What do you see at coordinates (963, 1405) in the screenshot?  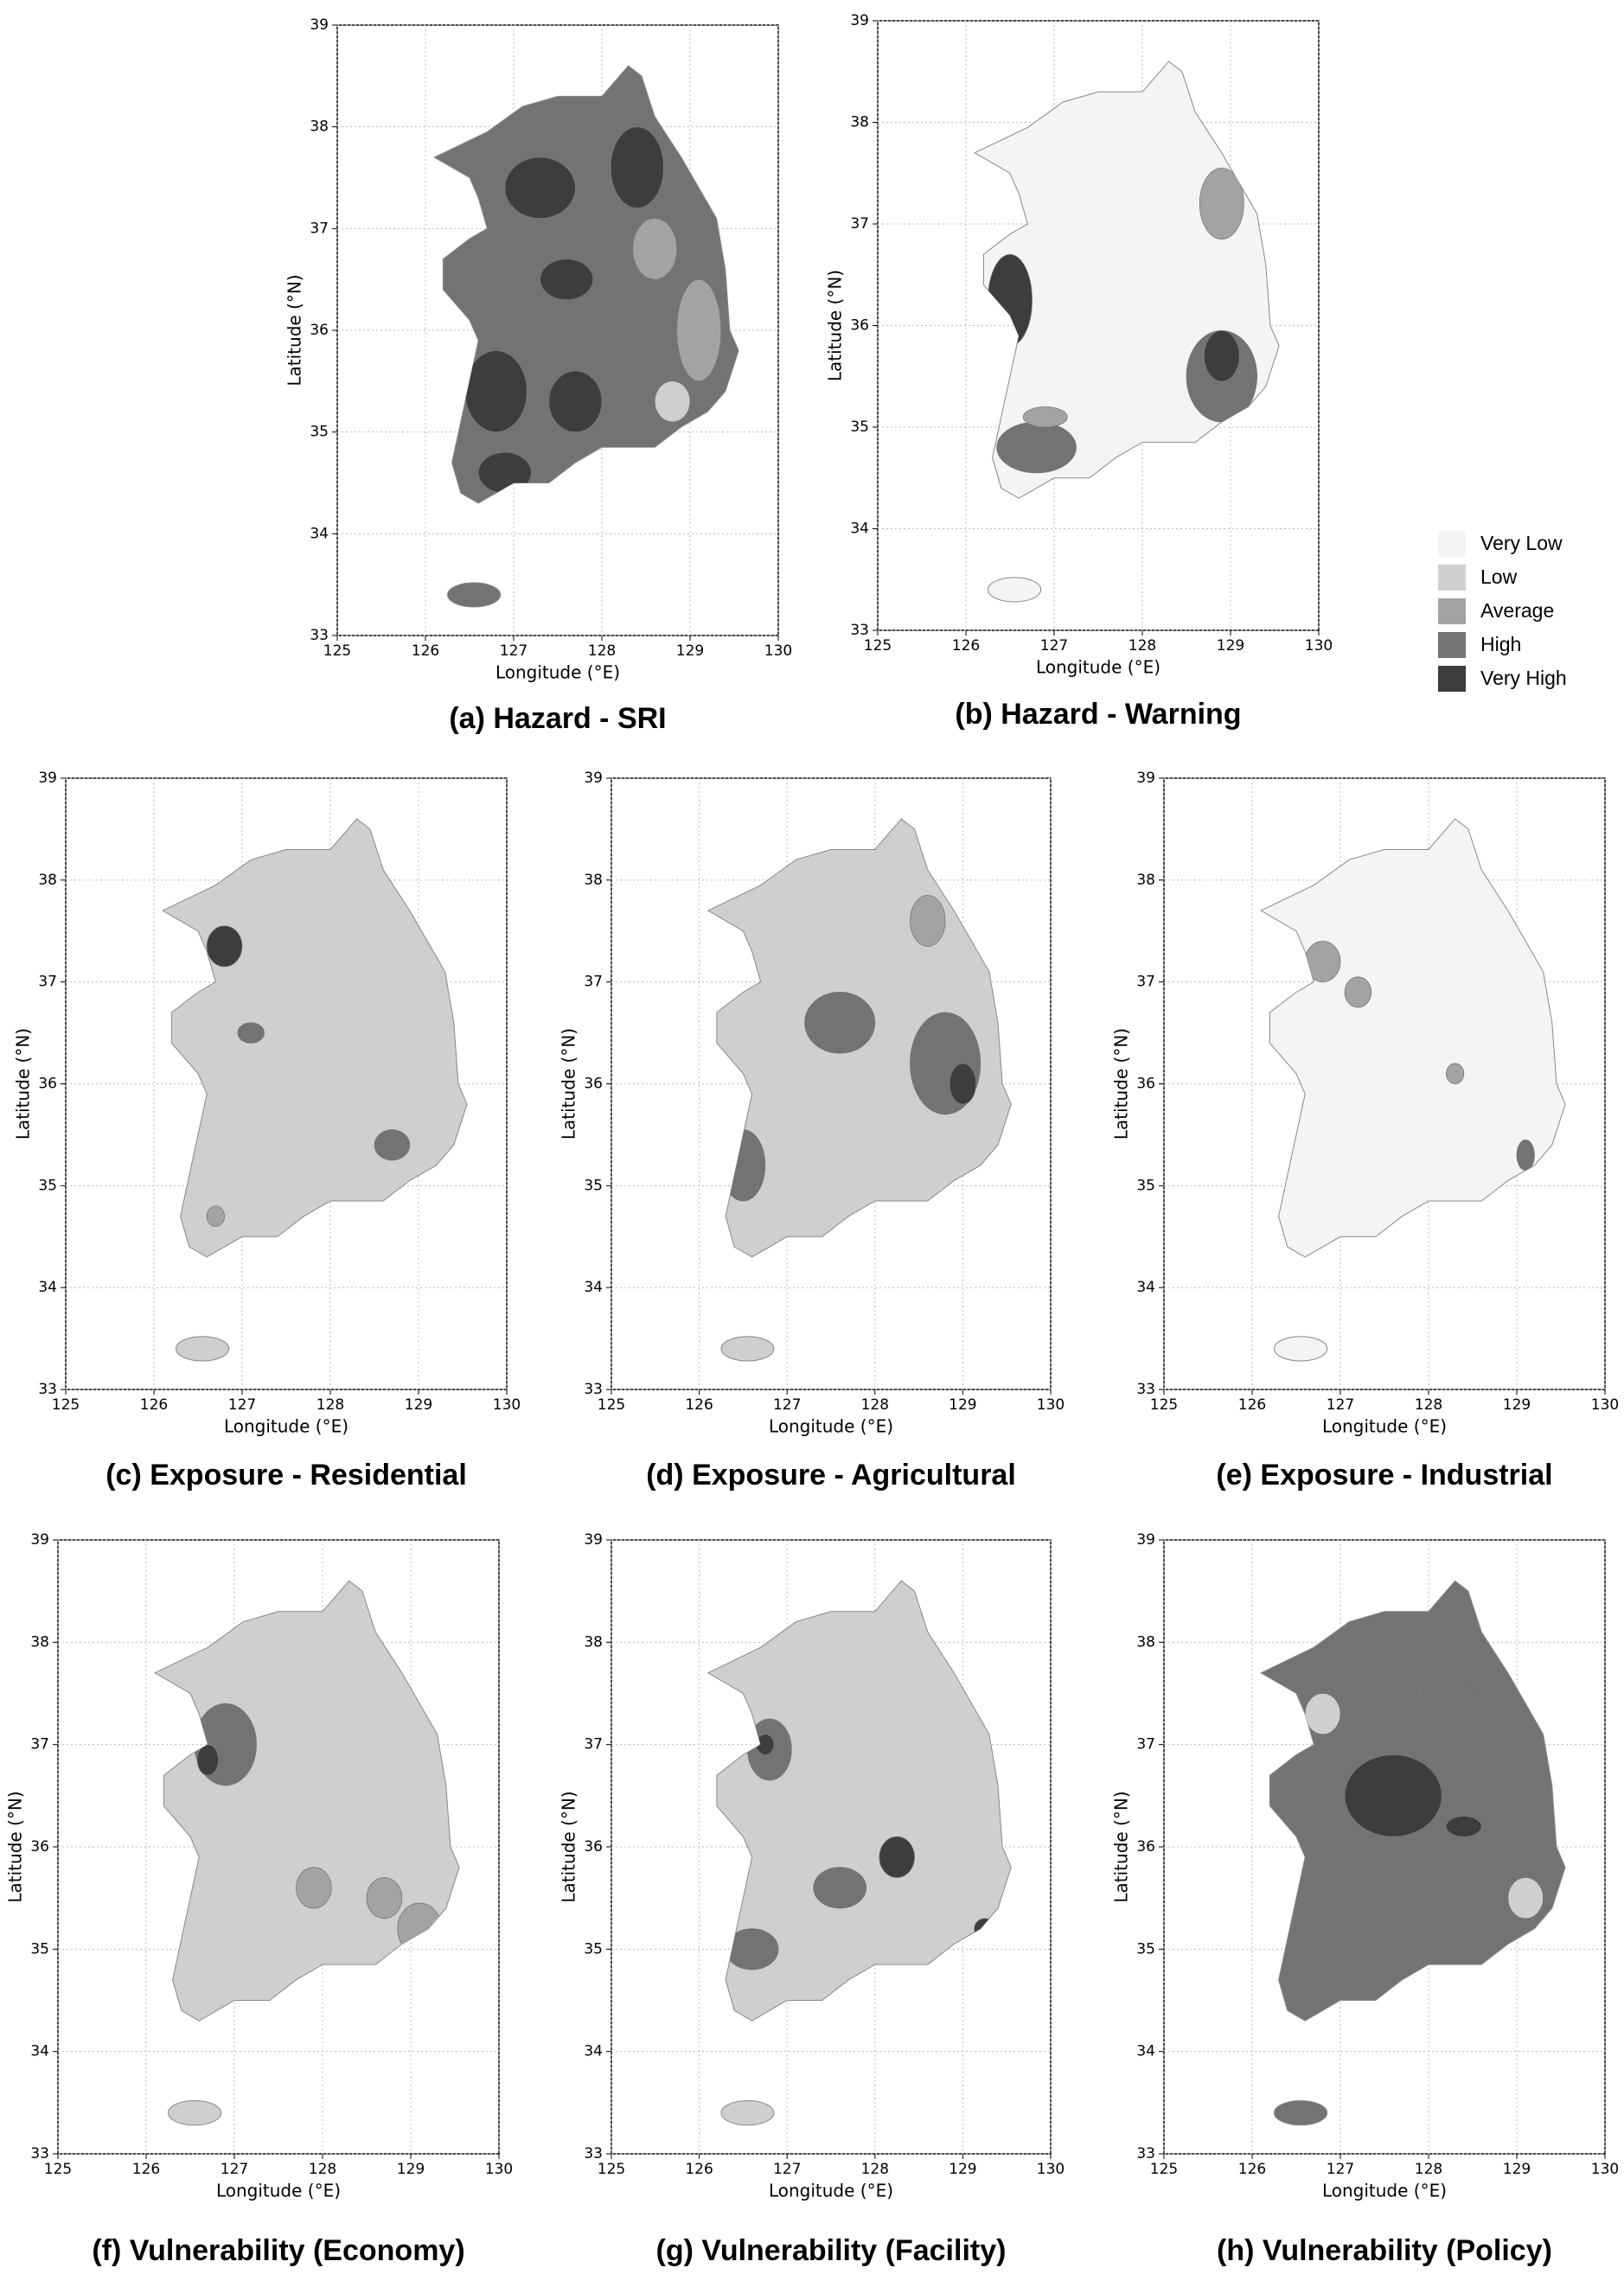 I see `x-tick-label: 129` at bounding box center [963, 1405].